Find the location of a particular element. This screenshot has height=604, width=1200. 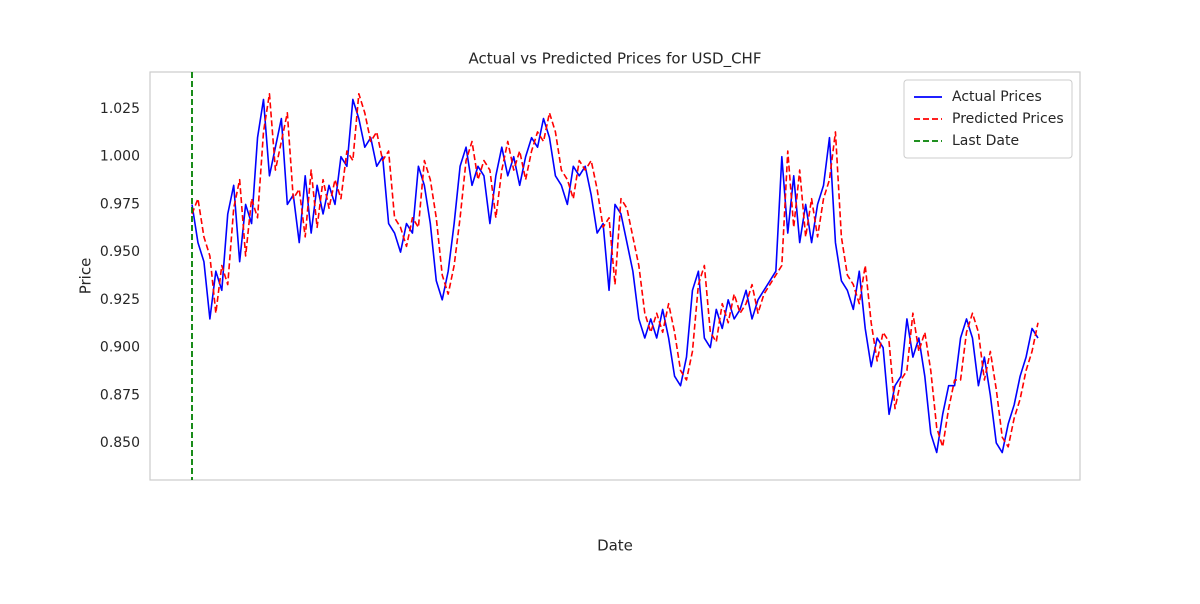

y-tick-label: 0.850 is located at coordinates (120, 443).